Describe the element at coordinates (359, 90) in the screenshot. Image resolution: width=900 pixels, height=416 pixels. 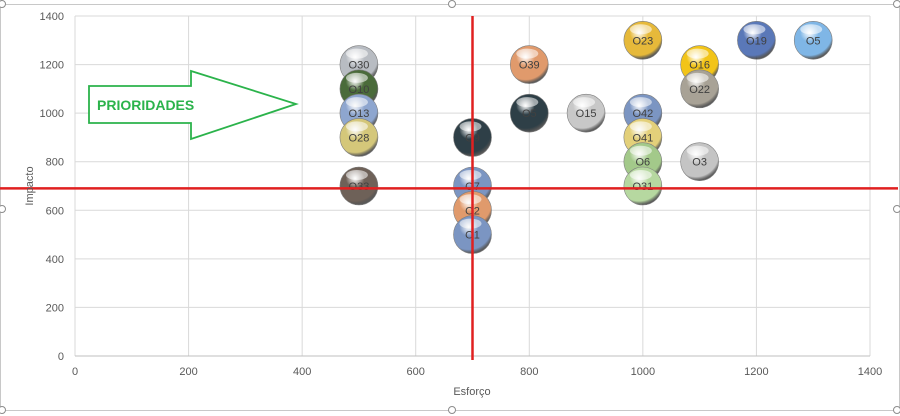
I see `bubble-label: O10` at that location.